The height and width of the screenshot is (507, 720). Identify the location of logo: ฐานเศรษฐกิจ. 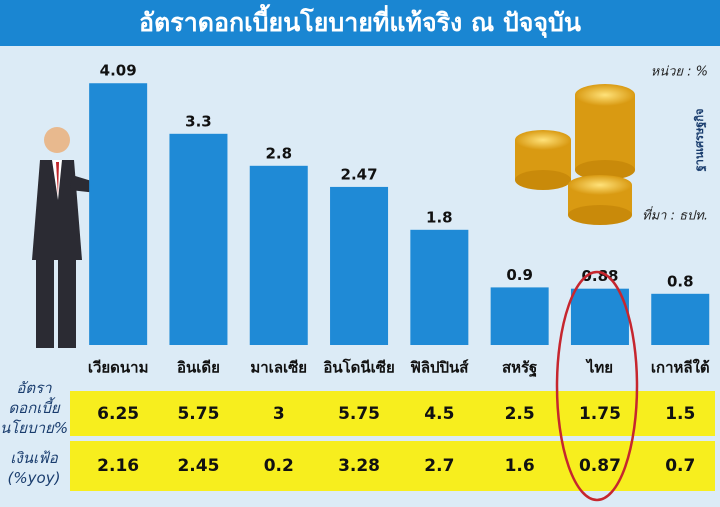
(700, 140).